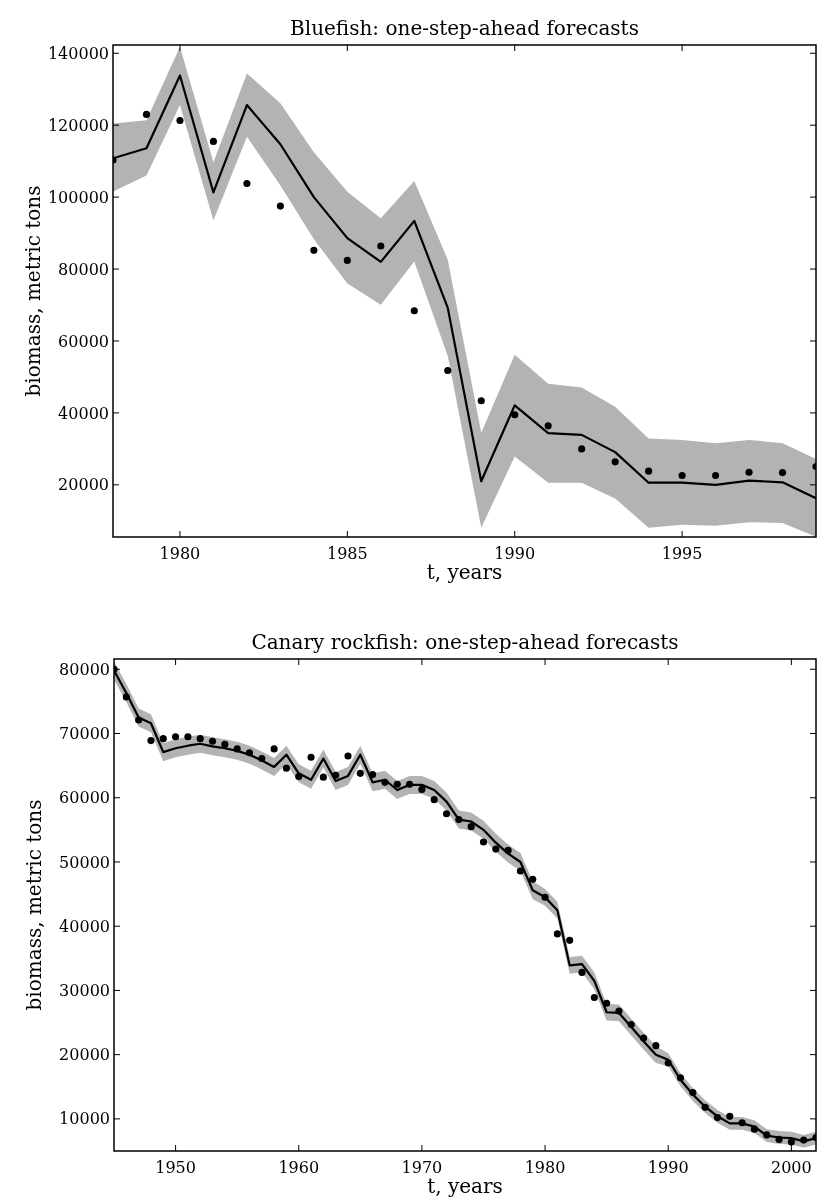 This screenshot has height=1199, width=817. I want to click on x-tick-label: 1960, so click(299, 1167).